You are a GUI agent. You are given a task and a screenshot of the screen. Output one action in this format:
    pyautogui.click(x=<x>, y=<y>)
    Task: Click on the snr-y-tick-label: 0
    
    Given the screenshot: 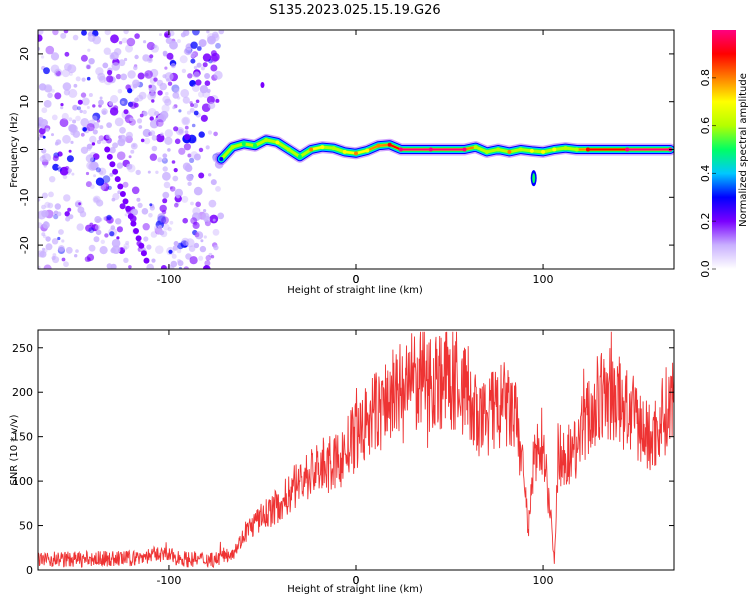 What is the action you would take?
    pyautogui.click(x=29, y=570)
    